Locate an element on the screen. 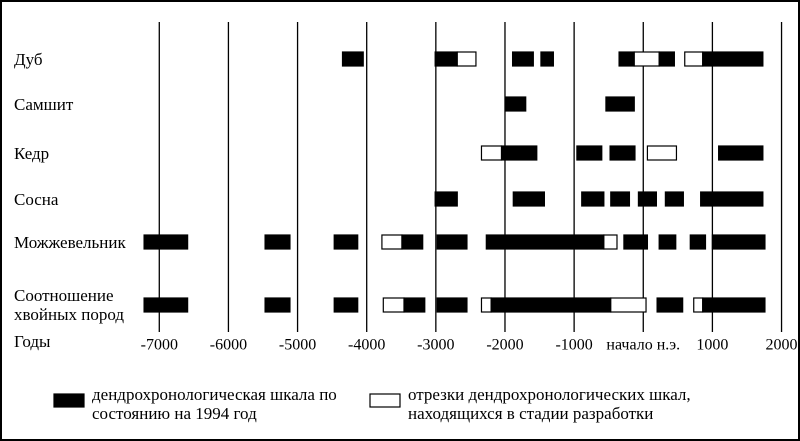 The image size is (800, 441). x-tick-label: -2000 is located at coordinates (504, 345).